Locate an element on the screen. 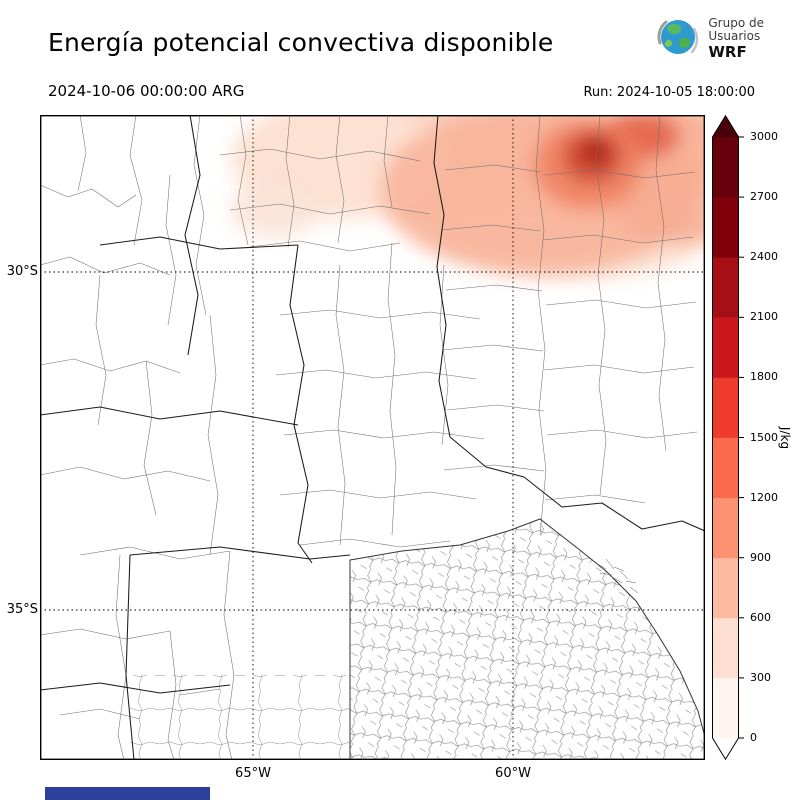 The image size is (800, 800). colorbar-tick-label: 600 is located at coordinates (760, 617).